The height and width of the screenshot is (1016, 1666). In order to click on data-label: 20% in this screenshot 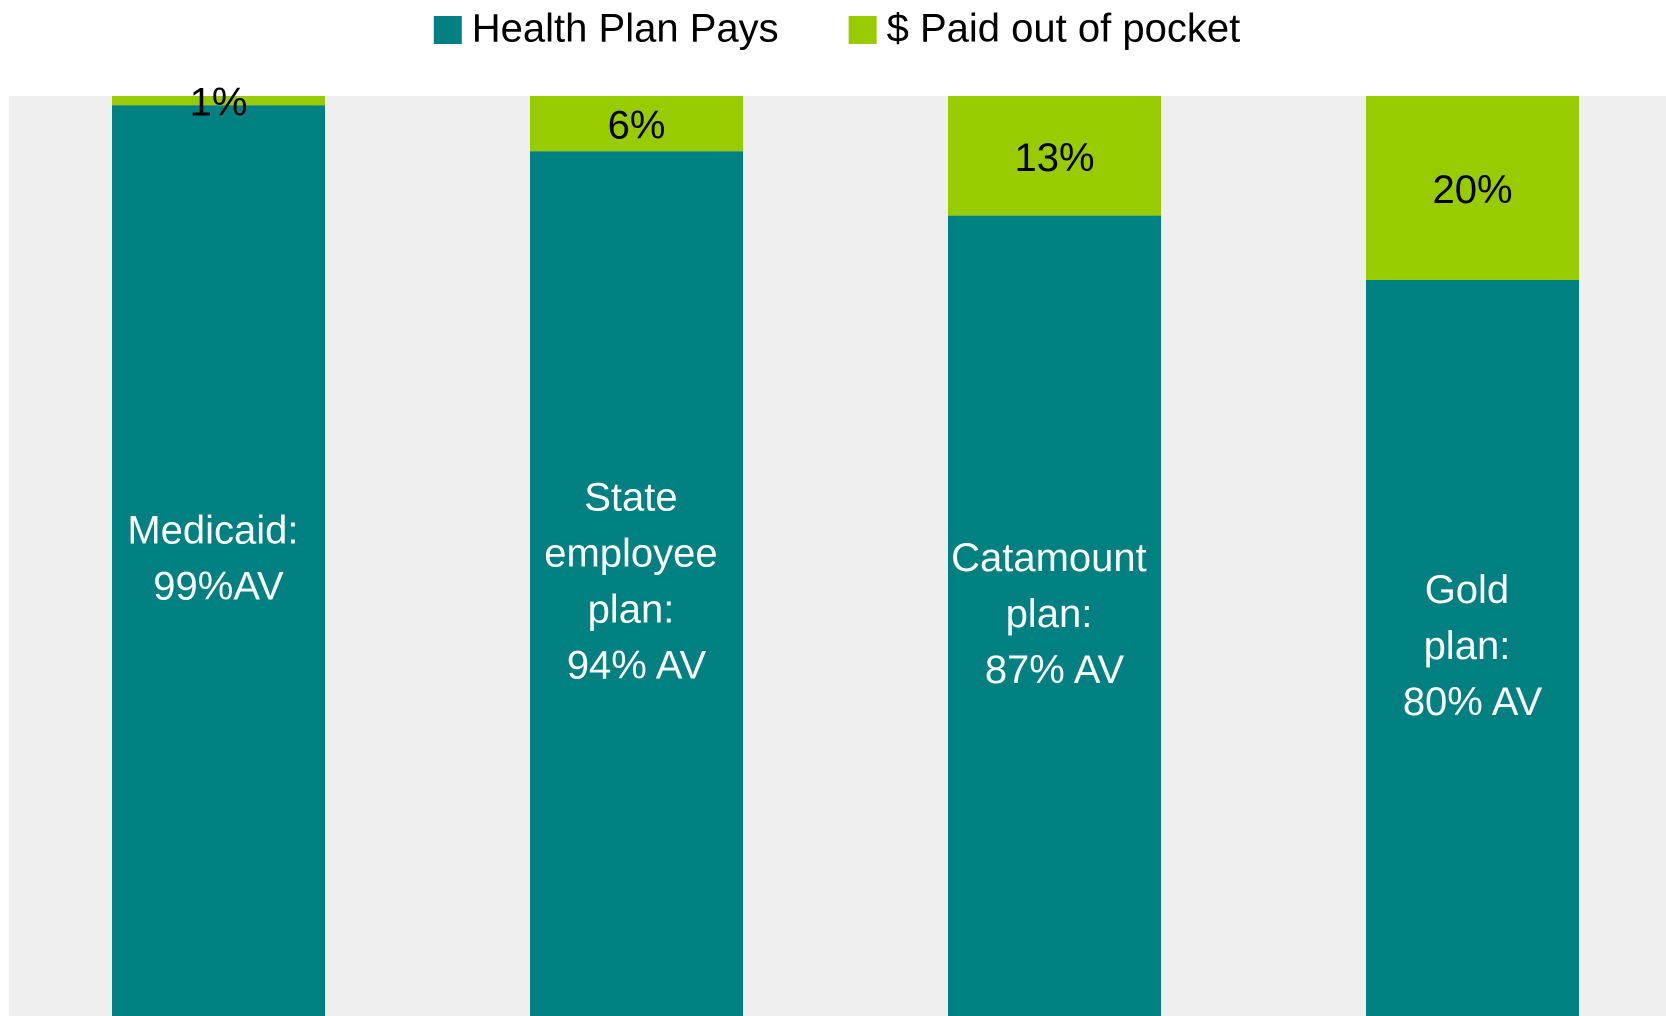, I will do `click(1472, 190)`.